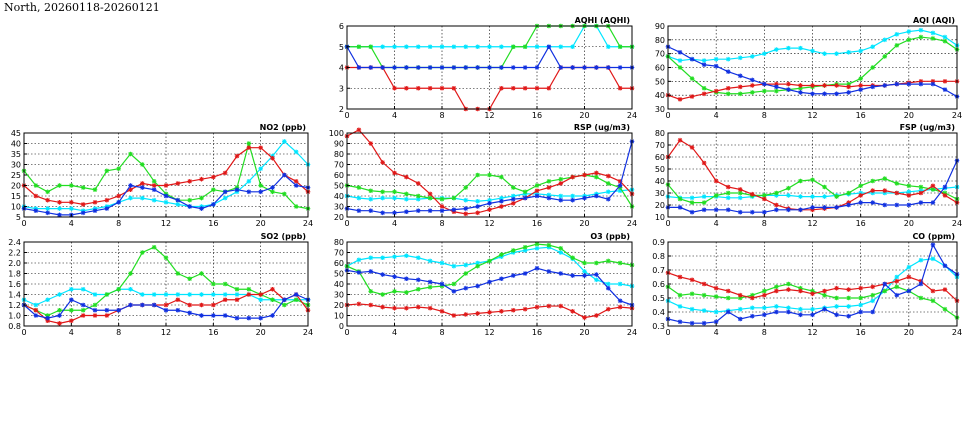 This screenshot has height=447, width=975. What do you see at coordinates (14, 242) in the screenshot?
I see `y-tick-label: 2.4` at bounding box center [14, 242].